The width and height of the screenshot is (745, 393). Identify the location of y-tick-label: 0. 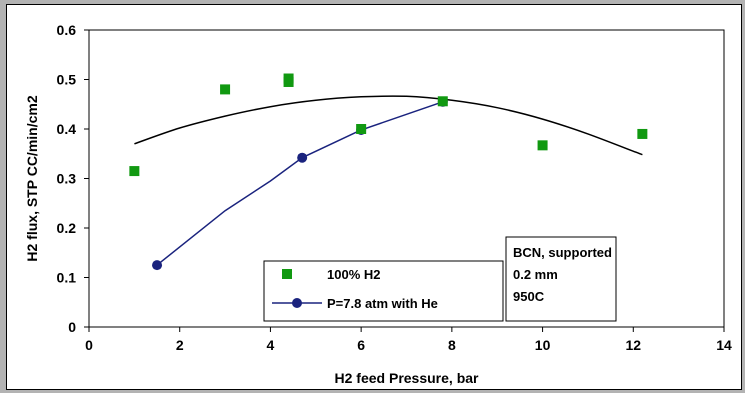
(72, 327).